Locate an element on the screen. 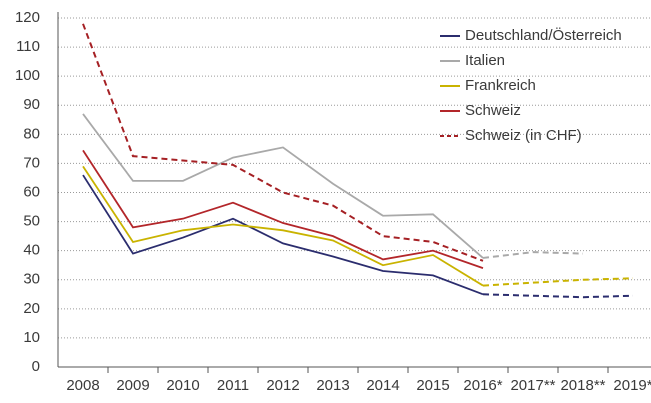 This screenshot has width=651, height=403. y-tick-label: 80 is located at coordinates (31, 133).